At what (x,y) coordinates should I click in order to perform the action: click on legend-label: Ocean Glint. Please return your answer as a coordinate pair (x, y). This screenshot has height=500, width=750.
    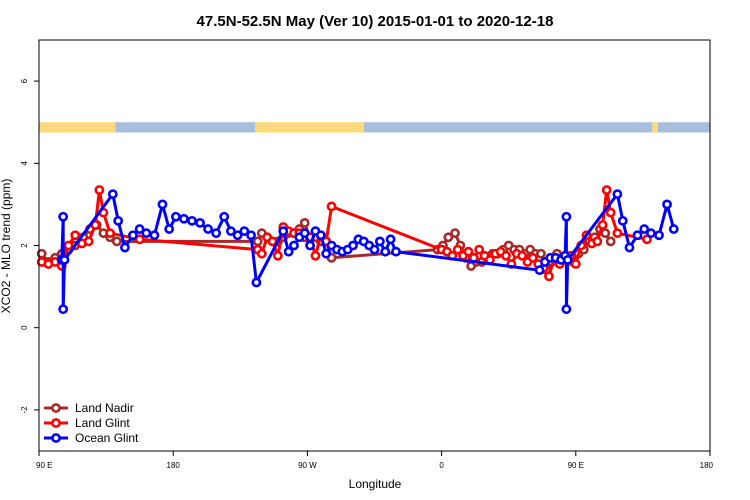
    Looking at the image, I should click on (107, 438).